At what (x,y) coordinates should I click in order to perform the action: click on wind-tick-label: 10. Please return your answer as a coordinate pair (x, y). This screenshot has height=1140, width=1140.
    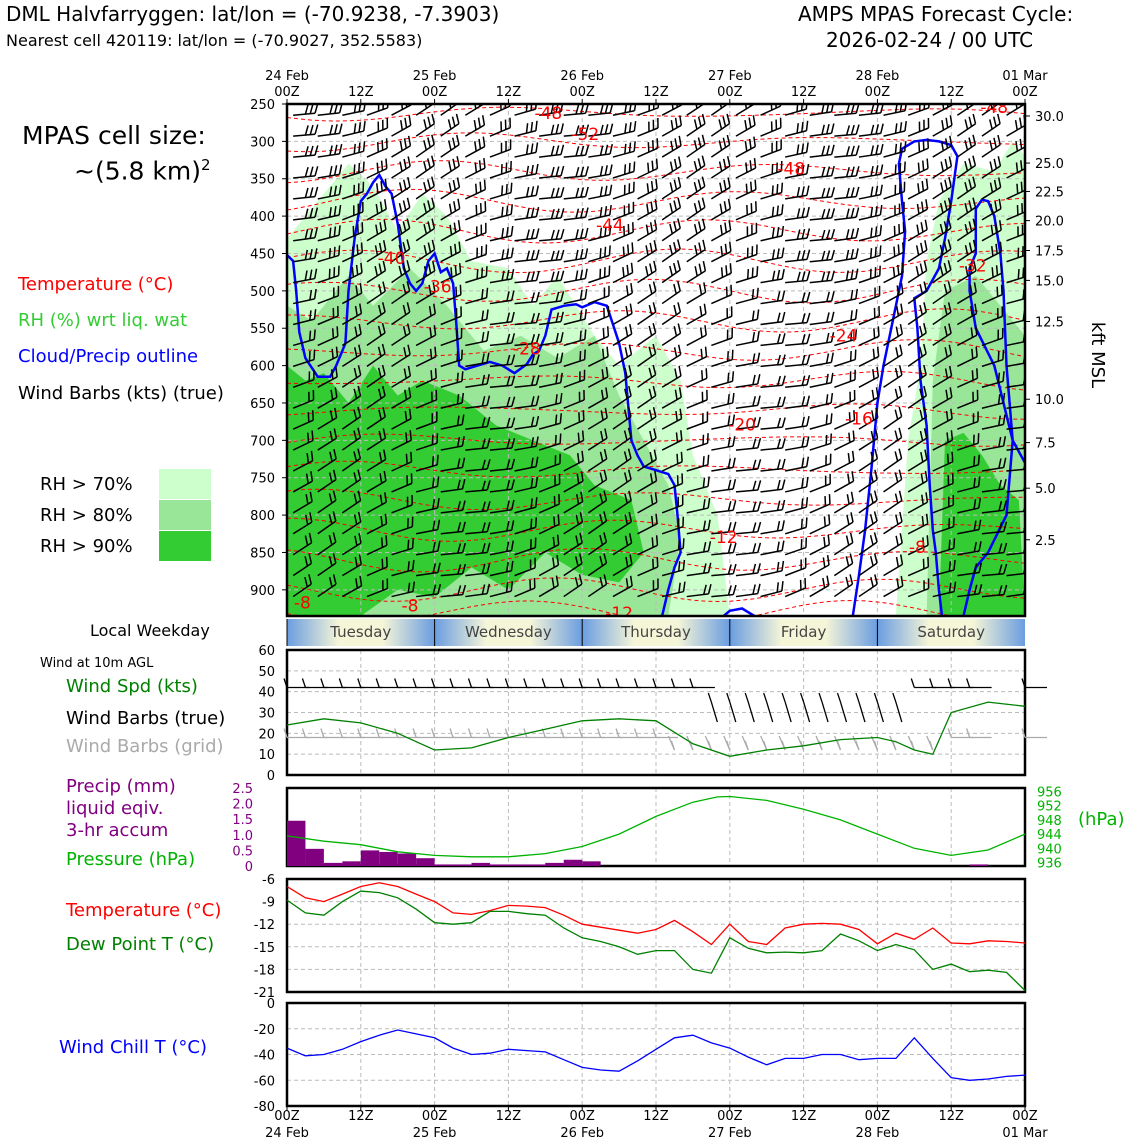
    Looking at the image, I should click on (266, 755).